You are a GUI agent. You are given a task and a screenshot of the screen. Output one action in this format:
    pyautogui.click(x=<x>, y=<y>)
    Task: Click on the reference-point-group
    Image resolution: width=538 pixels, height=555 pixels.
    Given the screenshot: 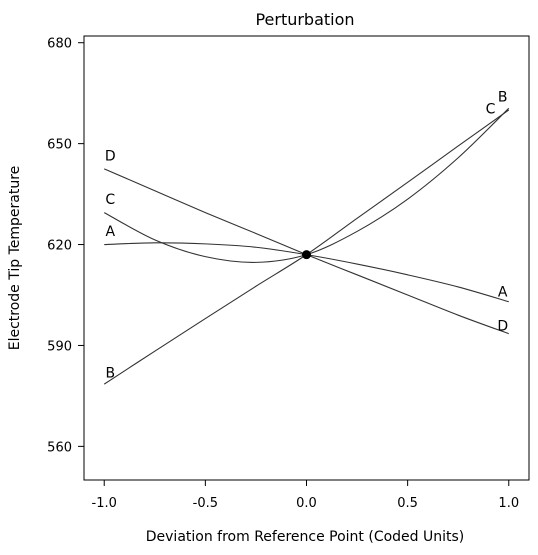 What is the action you would take?
    pyautogui.click(x=306, y=255)
    